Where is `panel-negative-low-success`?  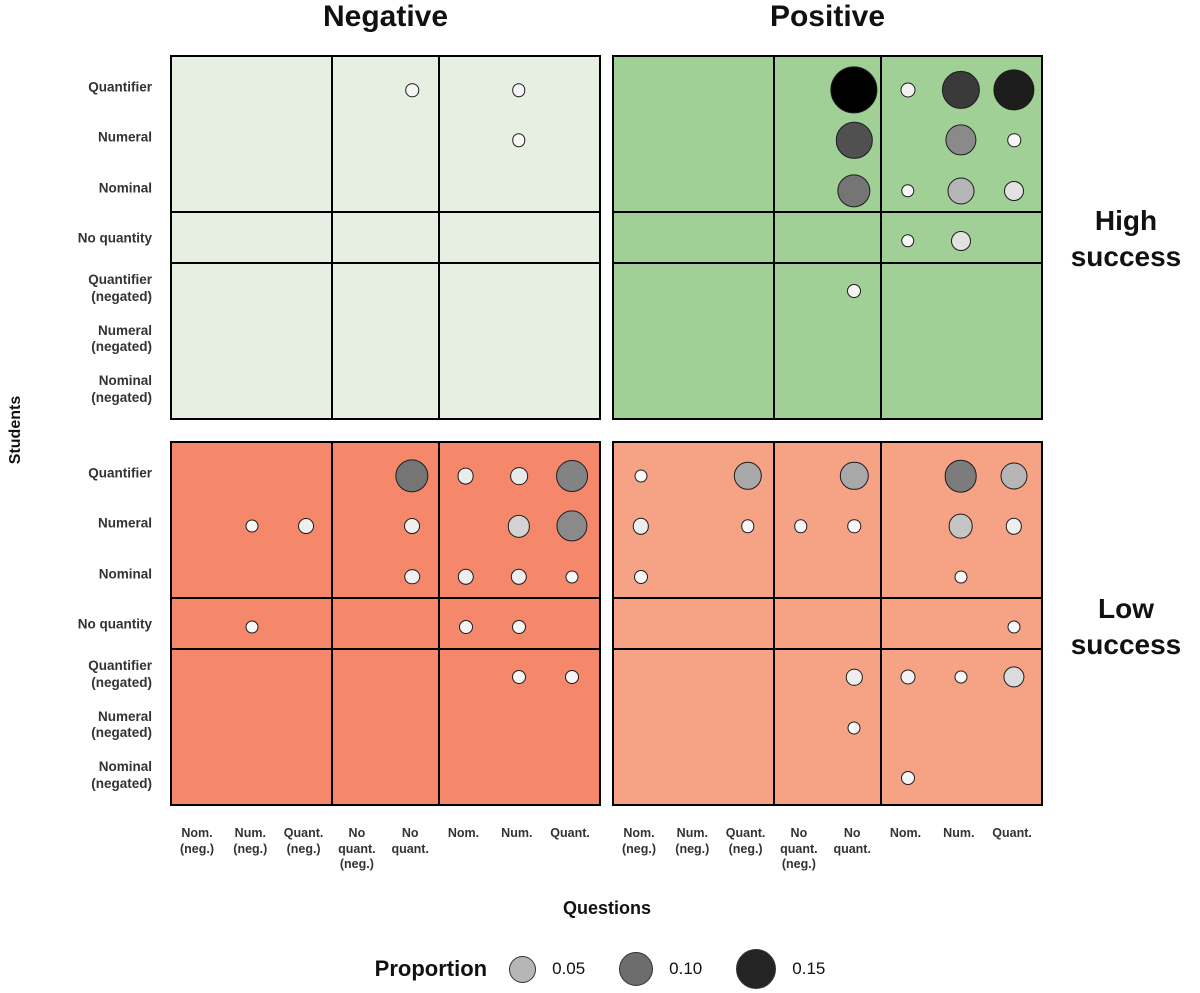
panel-negative-low-success is located at coordinates (385, 623).